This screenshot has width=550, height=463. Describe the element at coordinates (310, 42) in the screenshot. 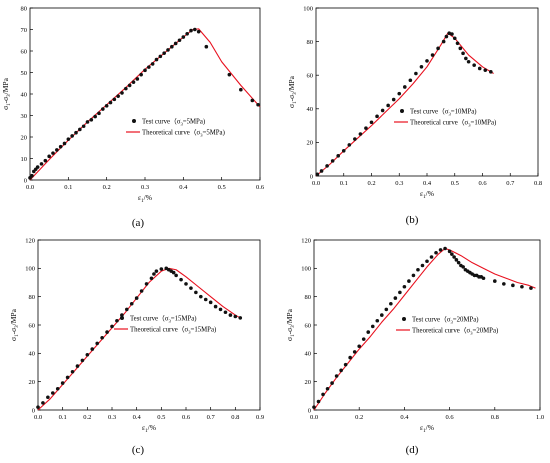

I see `y-tick-label: 80` at that location.